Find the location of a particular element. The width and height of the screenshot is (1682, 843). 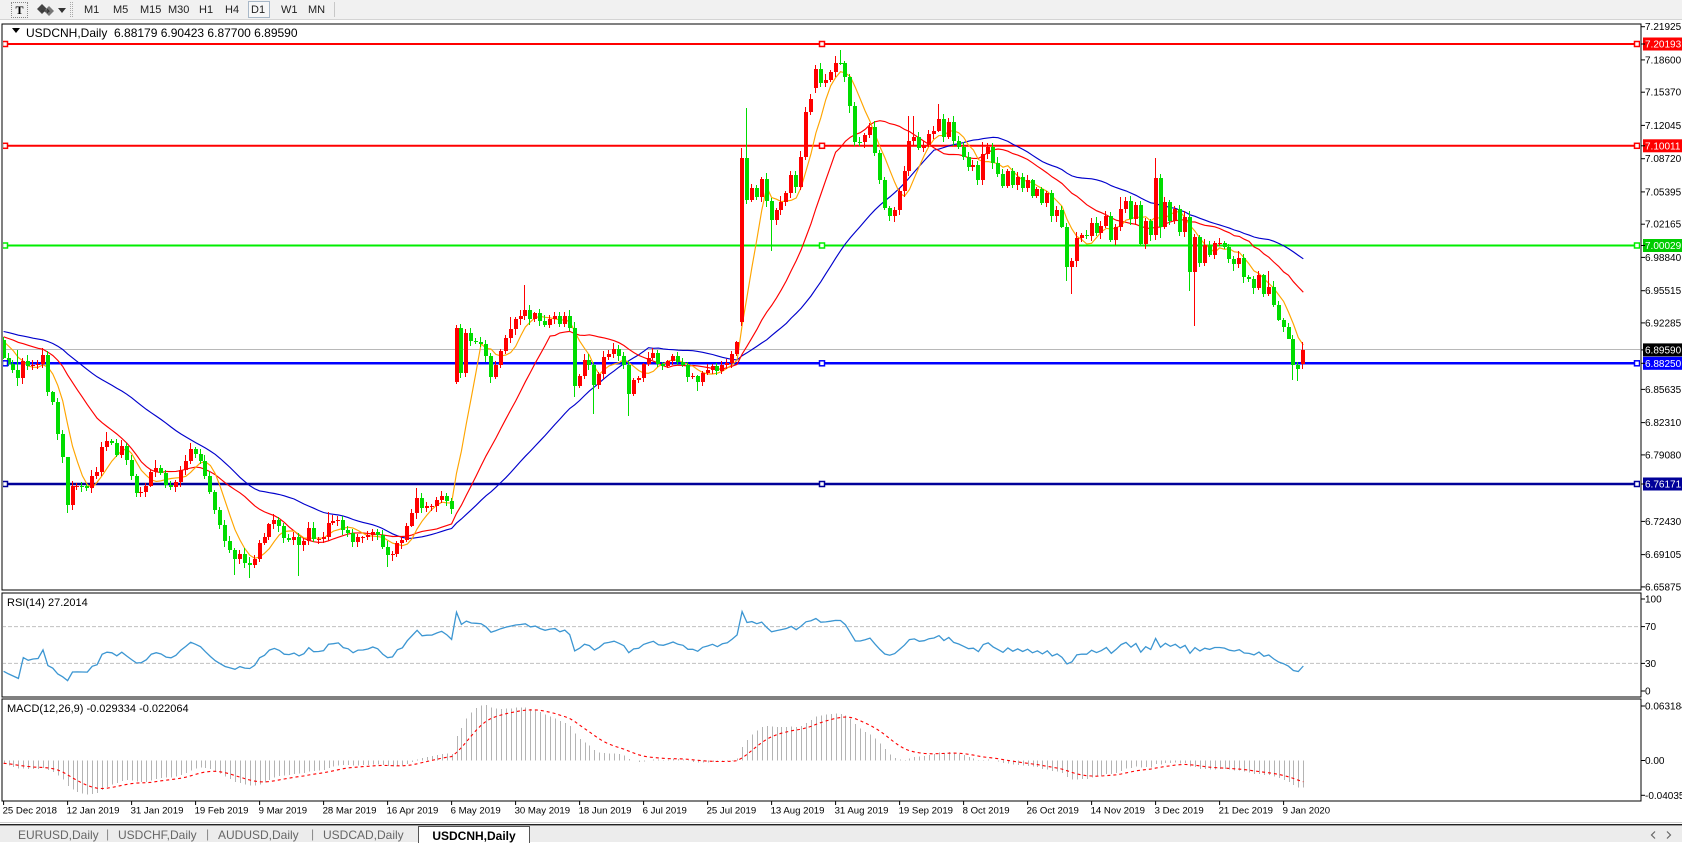

svg-text: 7.21925 is located at coordinates (1663, 27).